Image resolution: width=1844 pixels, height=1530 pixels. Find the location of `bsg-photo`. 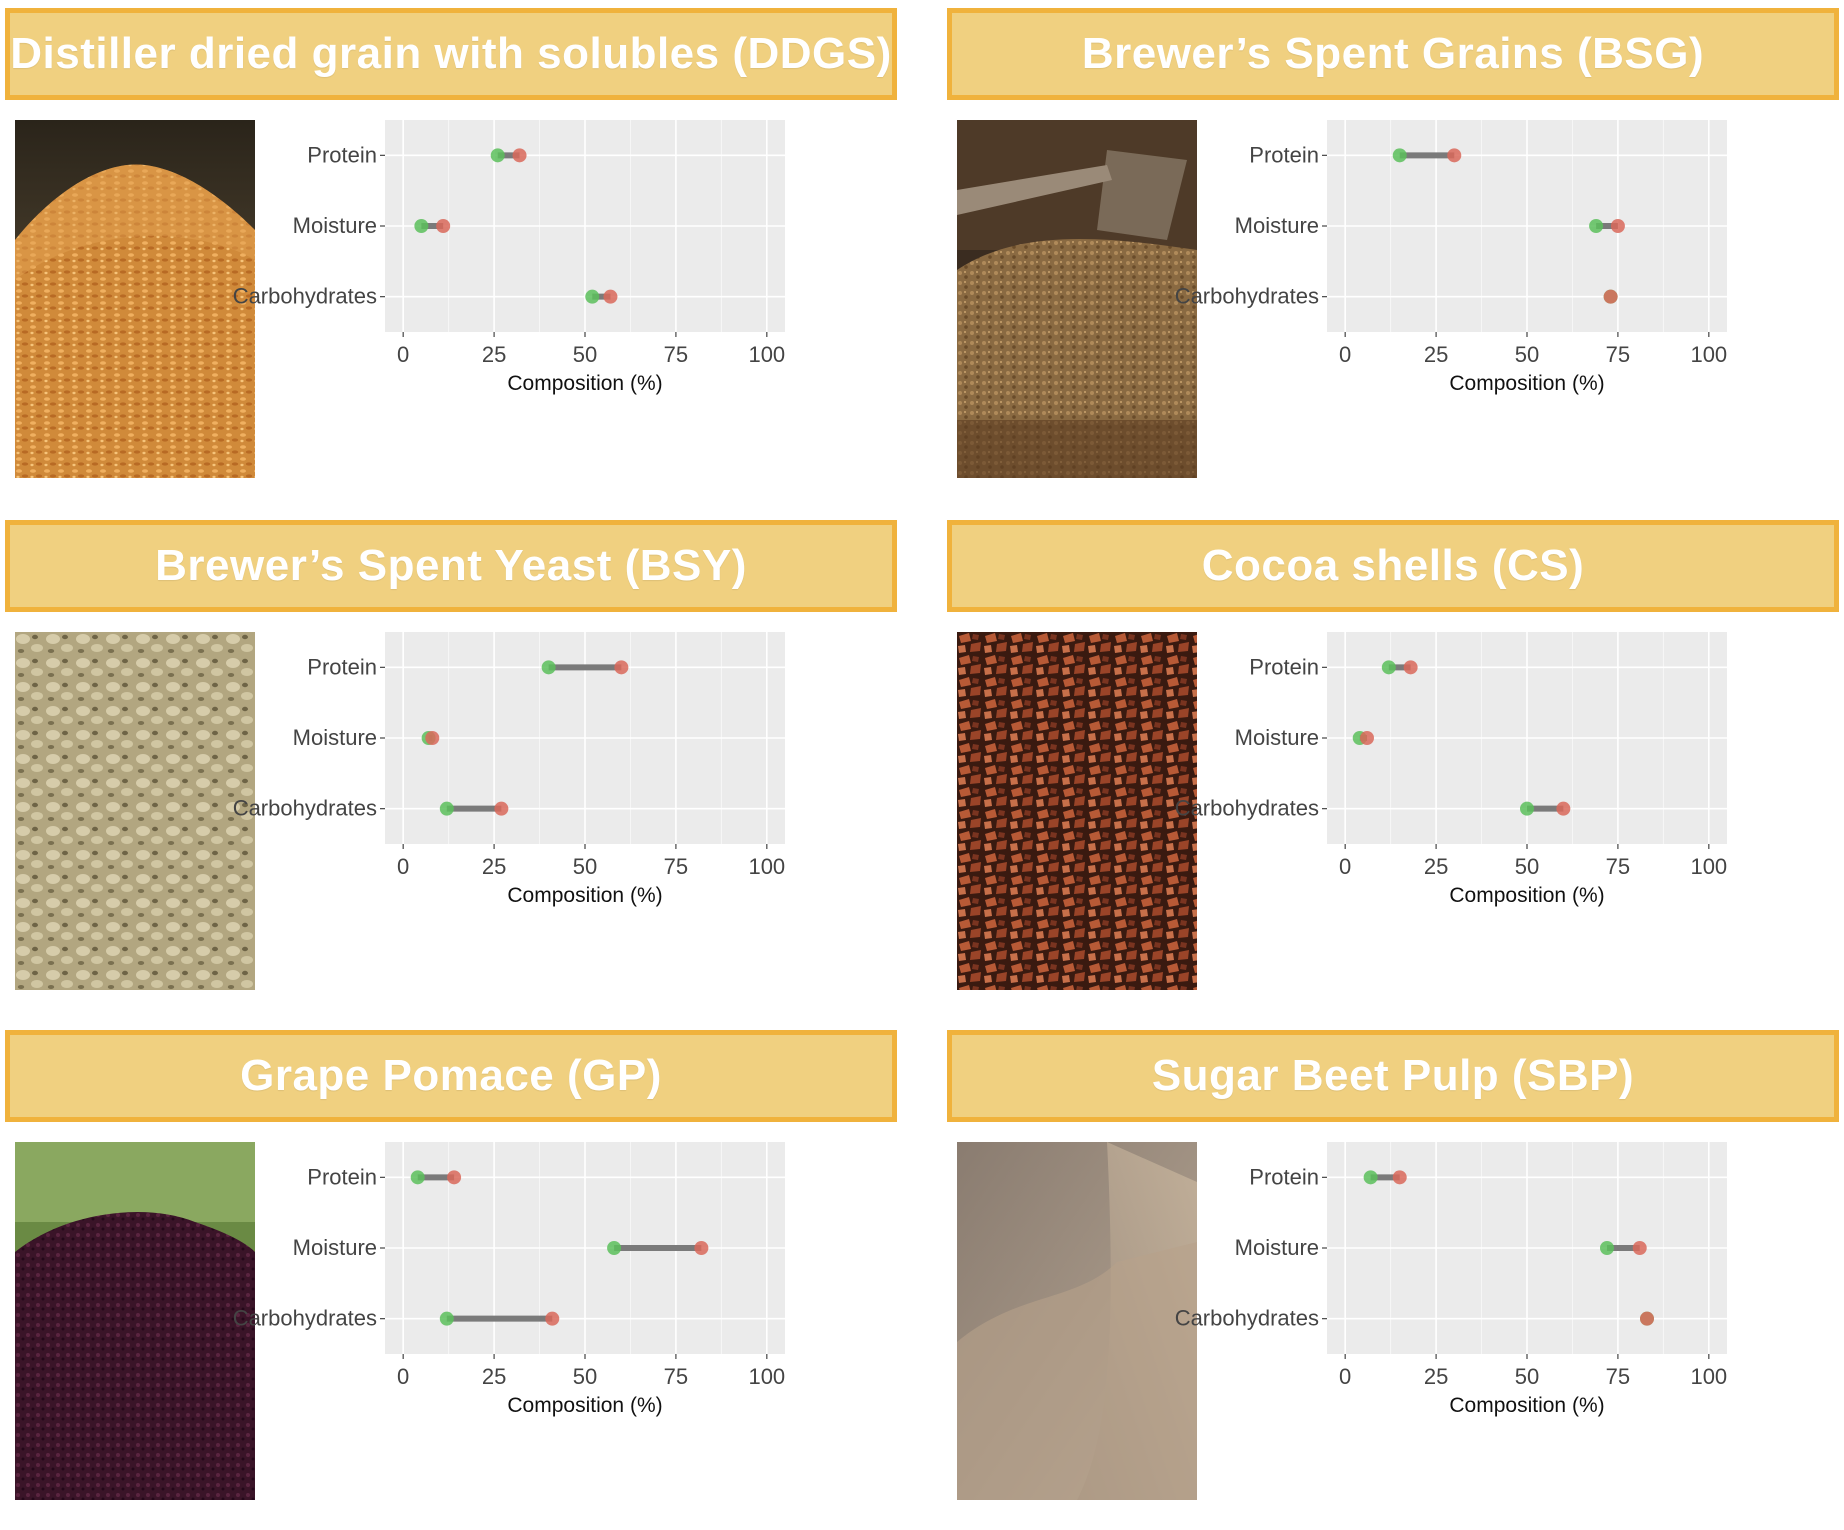

bsg-photo is located at coordinates (1077, 299).